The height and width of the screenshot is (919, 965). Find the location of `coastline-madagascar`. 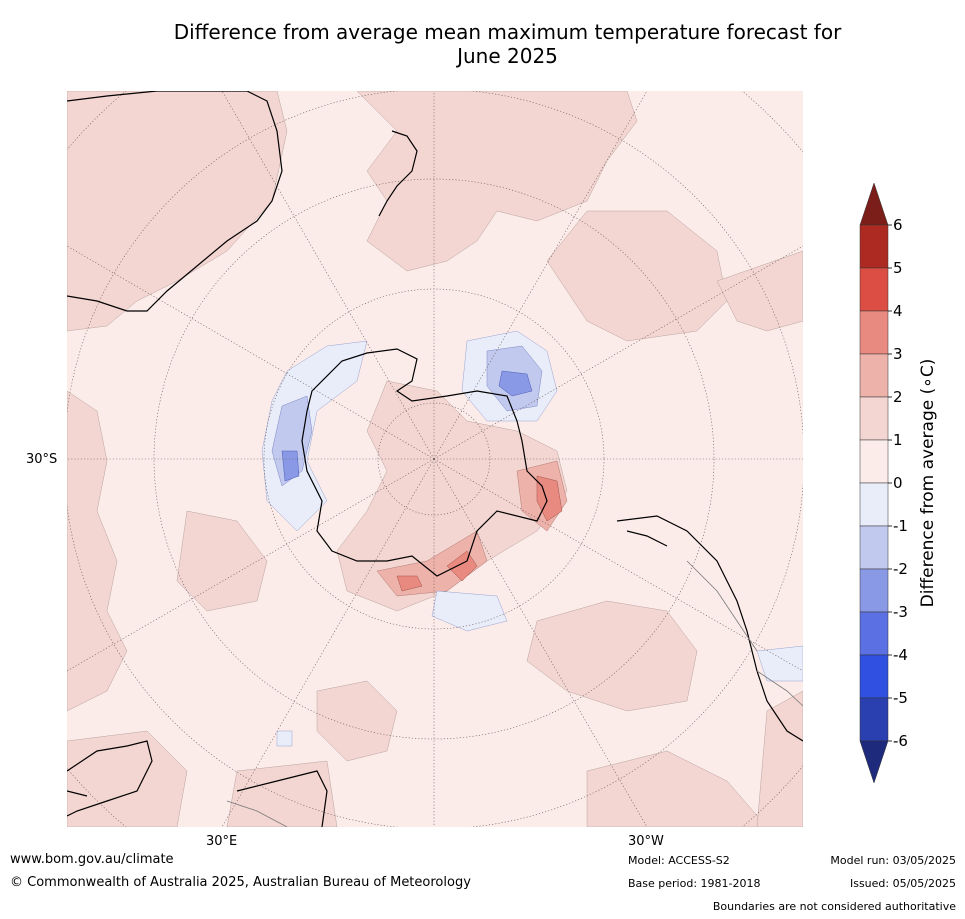

coastline-madagascar is located at coordinates (77, 793).